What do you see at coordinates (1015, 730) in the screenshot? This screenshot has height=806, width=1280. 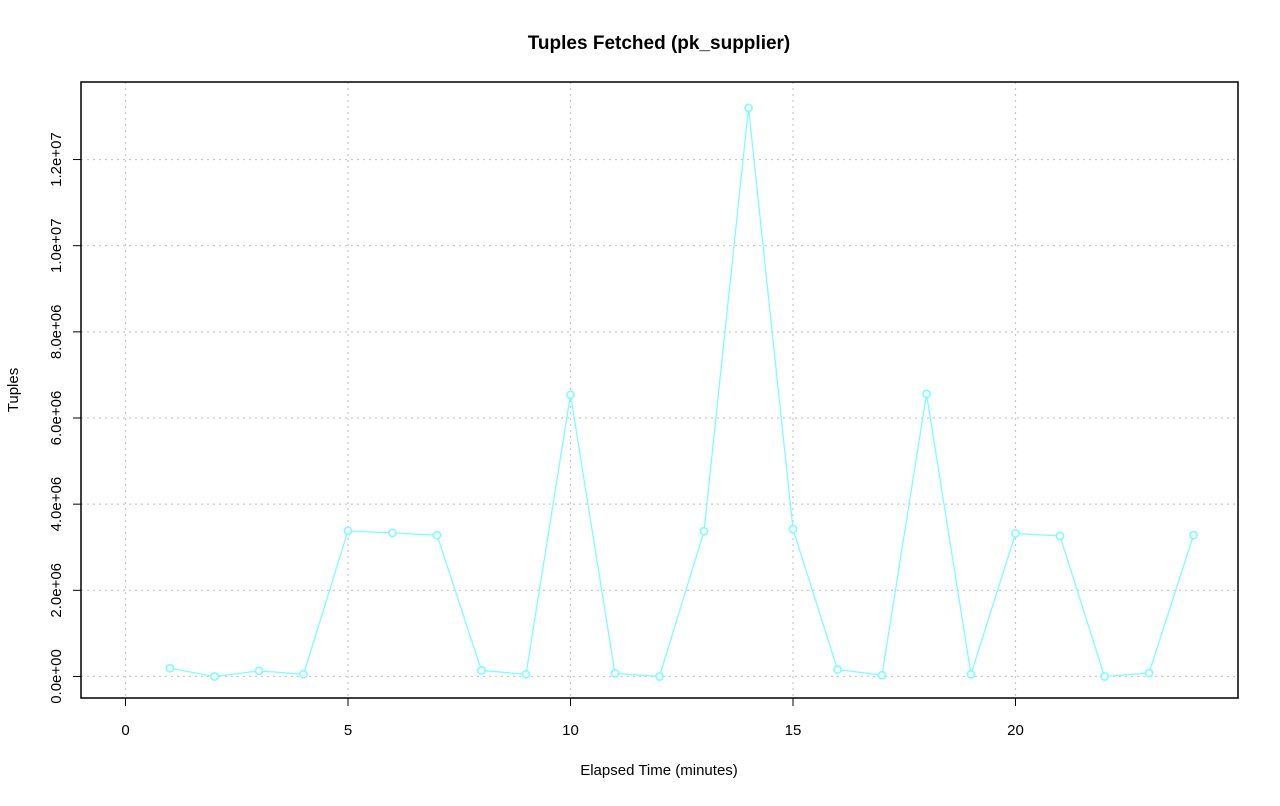 I see `x-tick-label: 20` at bounding box center [1015, 730].